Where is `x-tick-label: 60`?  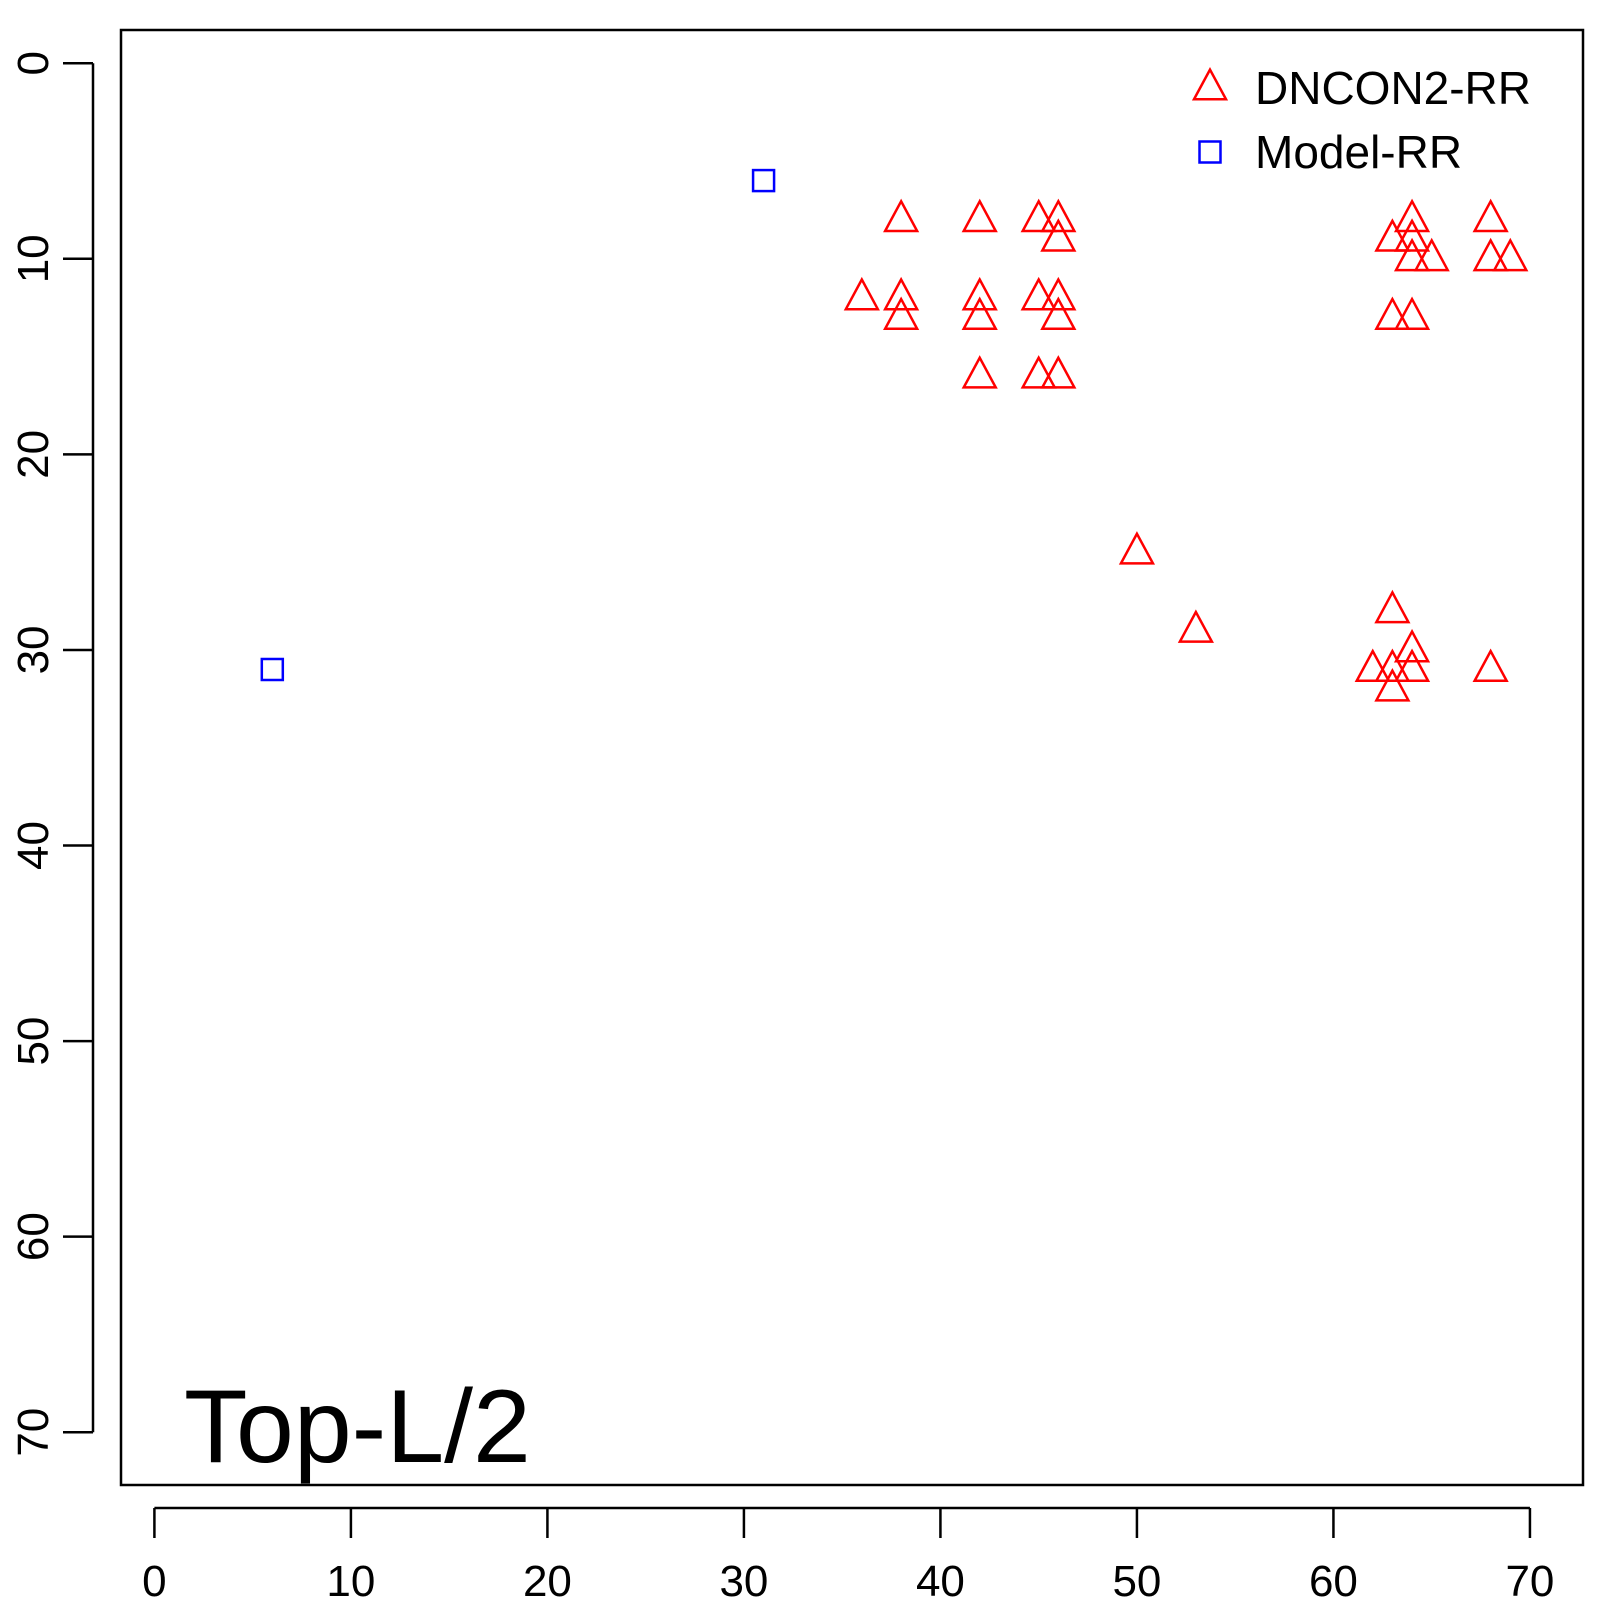
x-tick-label: 60 is located at coordinates (1333, 1578).